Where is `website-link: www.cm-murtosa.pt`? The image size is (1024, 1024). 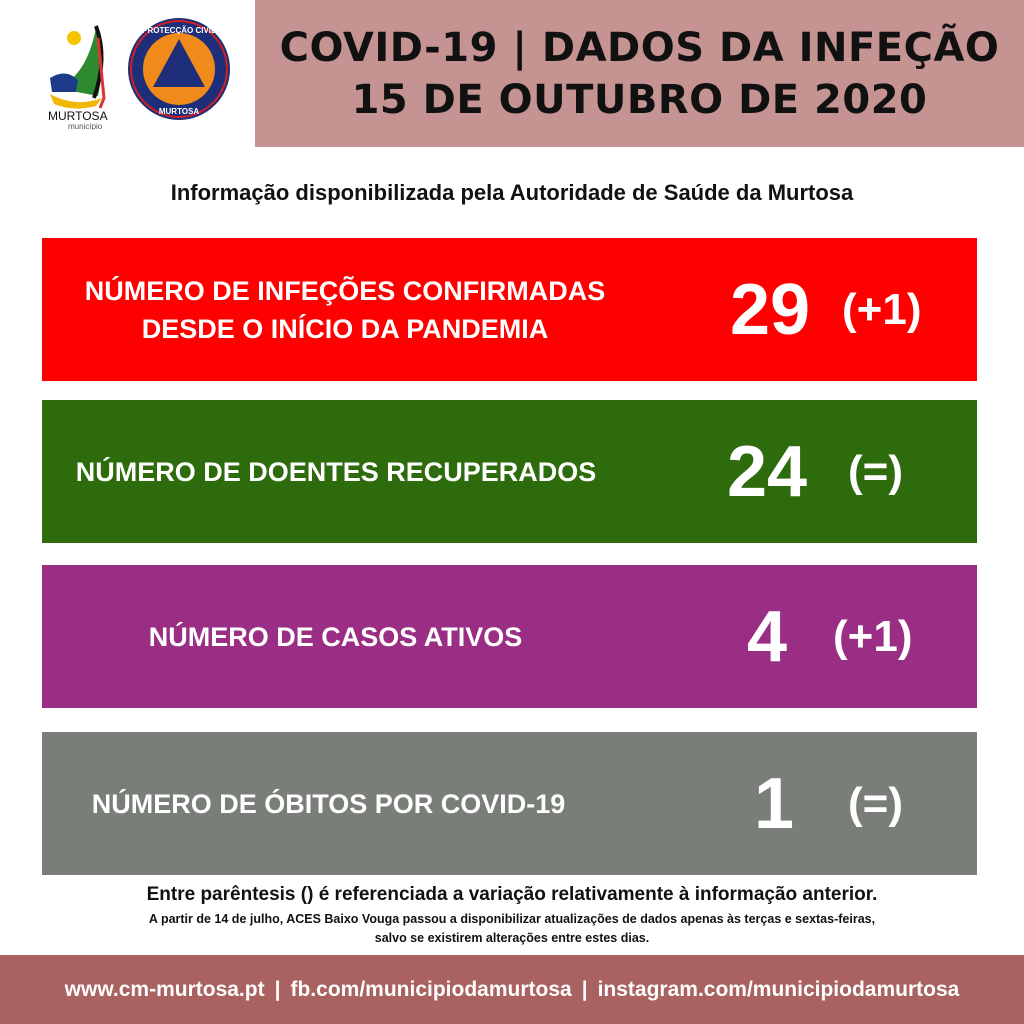
website-link: www.cm-murtosa.pt is located at coordinates (164, 989).